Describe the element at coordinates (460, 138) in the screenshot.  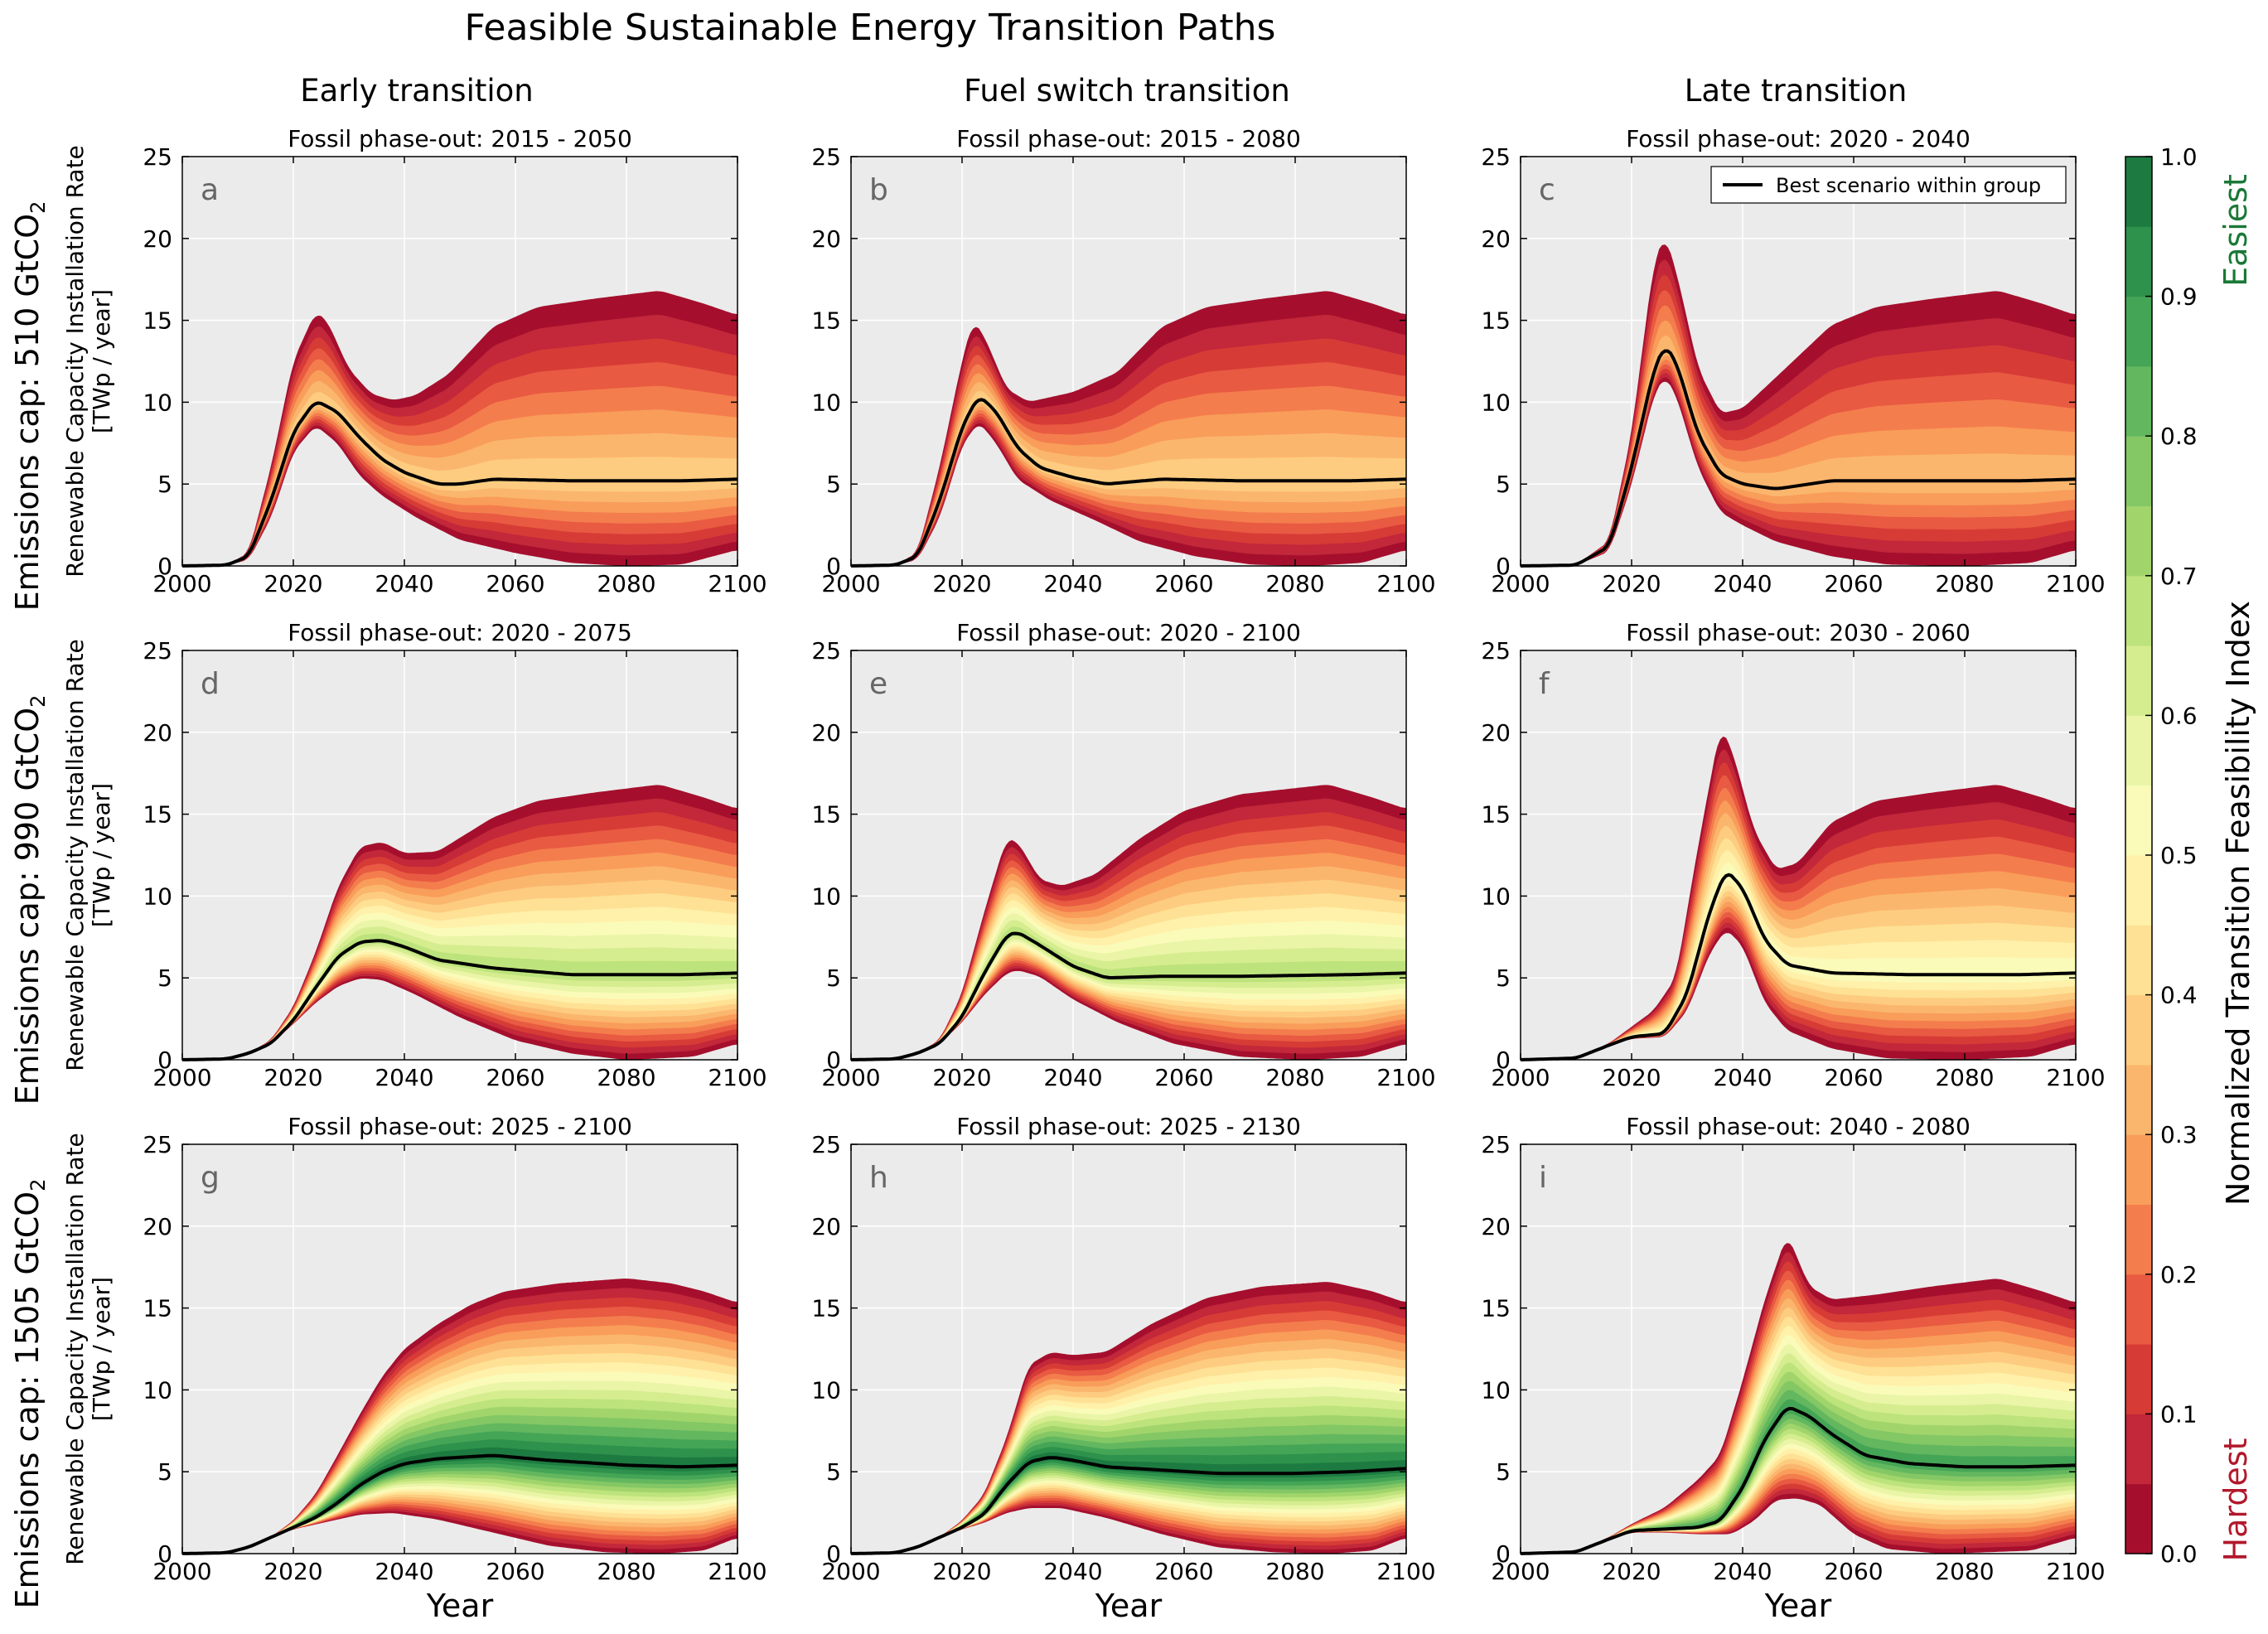
I see `panel-subtitle: Fossil phase-out: 2015 - 2050` at that location.